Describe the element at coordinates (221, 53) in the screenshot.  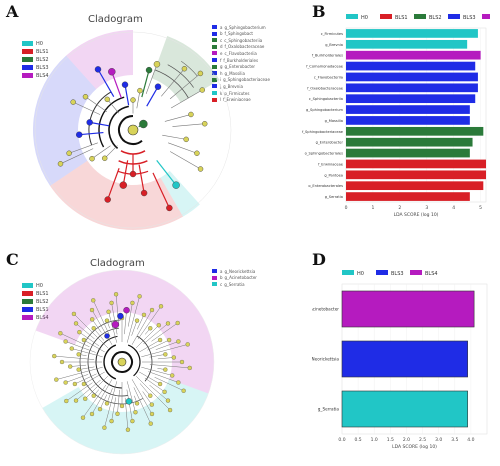
I see `taxa-code: e` at that location.